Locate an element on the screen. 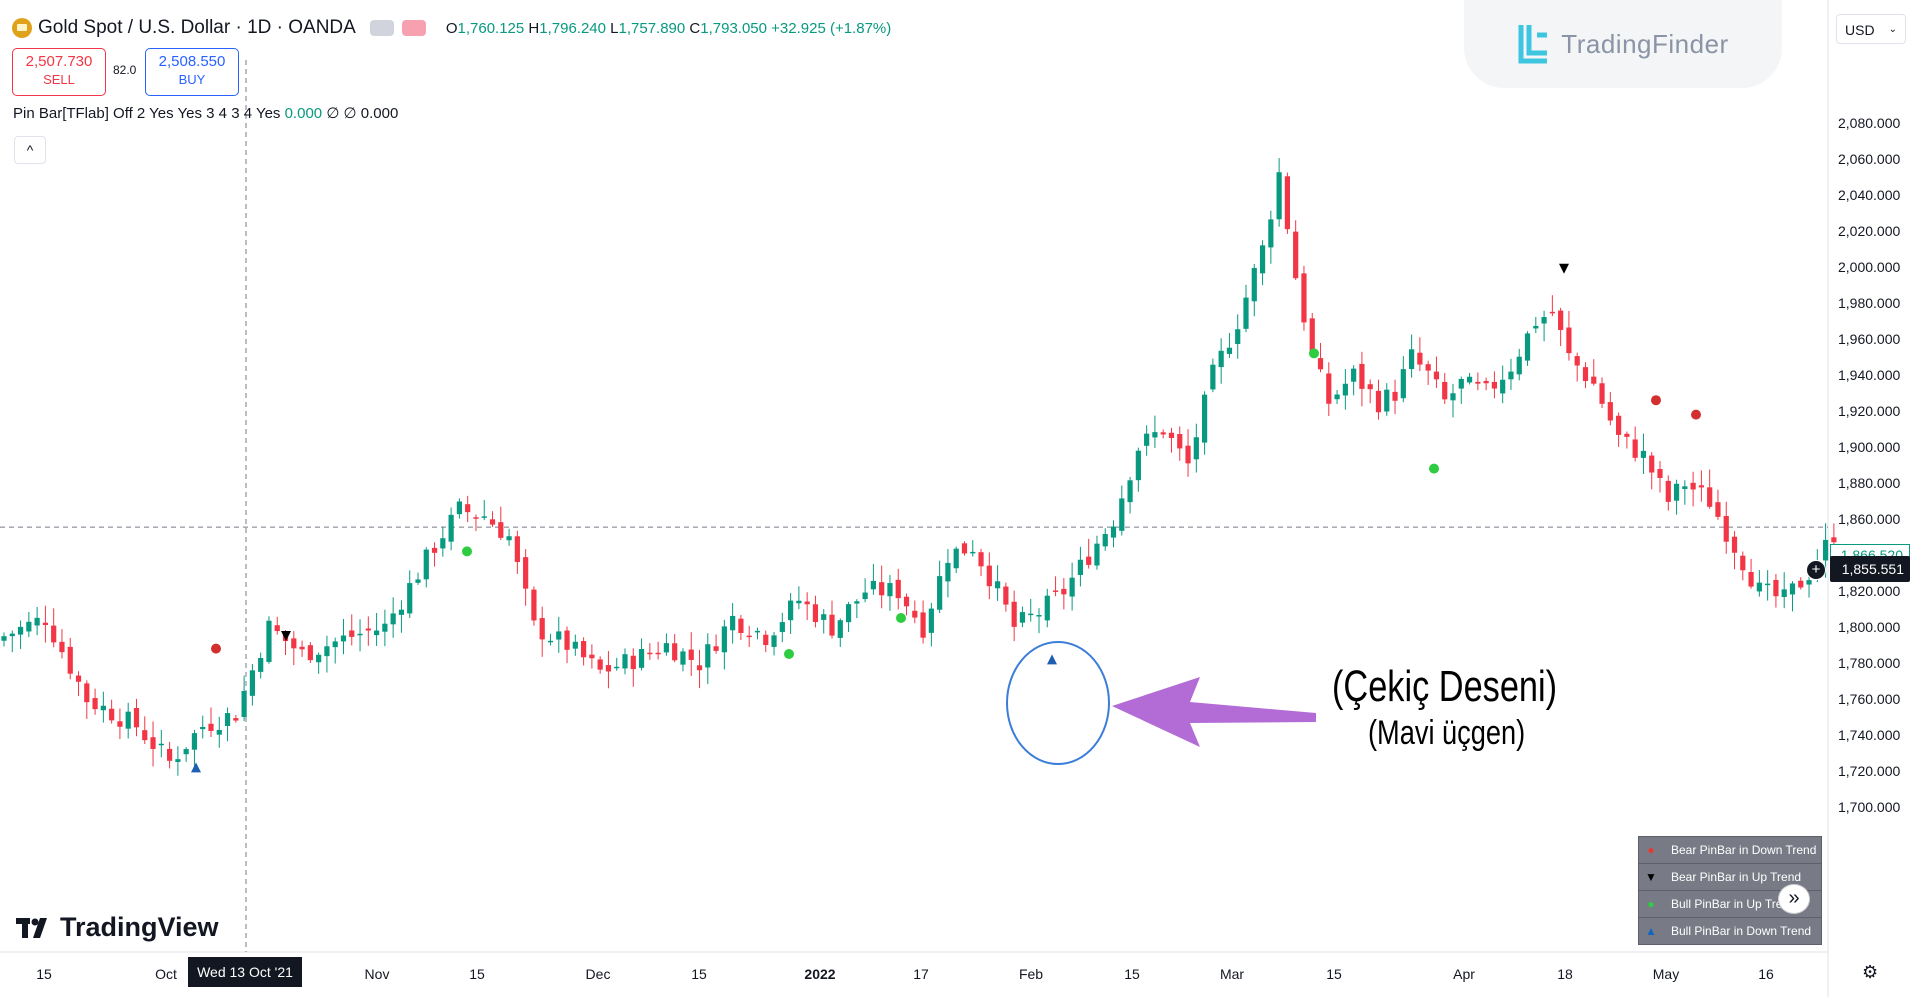 This screenshot has height=997, width=1920. bull-pinbar-up-trend-marker is located at coordinates (901, 618).